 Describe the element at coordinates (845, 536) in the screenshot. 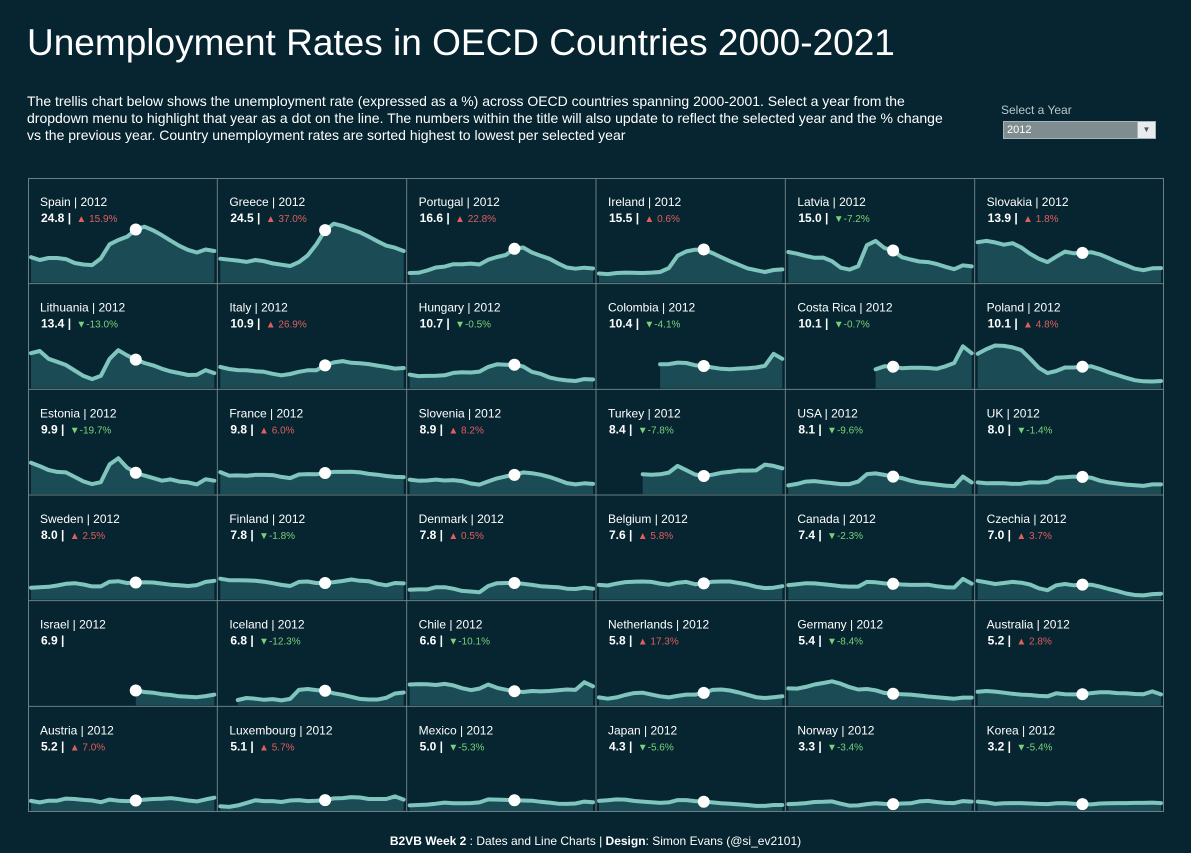

I see `panel-change: ▼-2.3%` at that location.